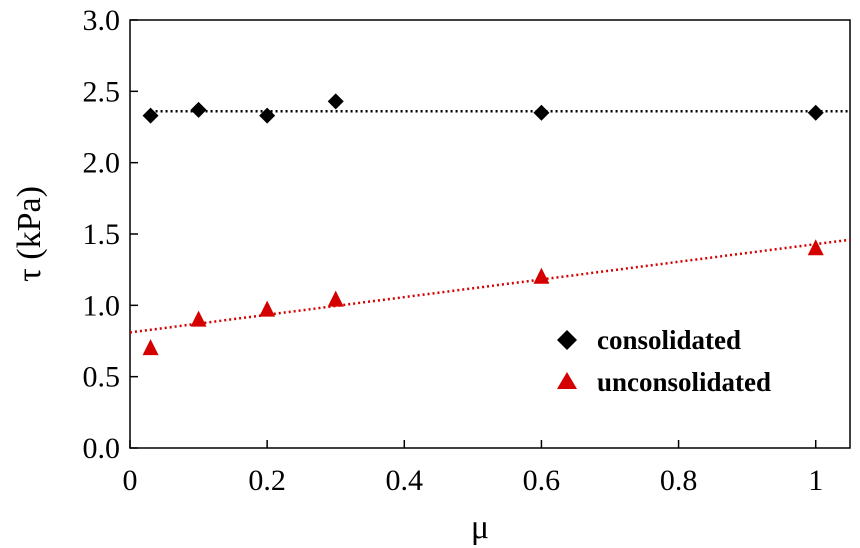 This screenshot has width=860, height=548. Describe the element at coordinates (669, 340) in the screenshot. I see `legend-label-consolidated: consolidated` at that location.